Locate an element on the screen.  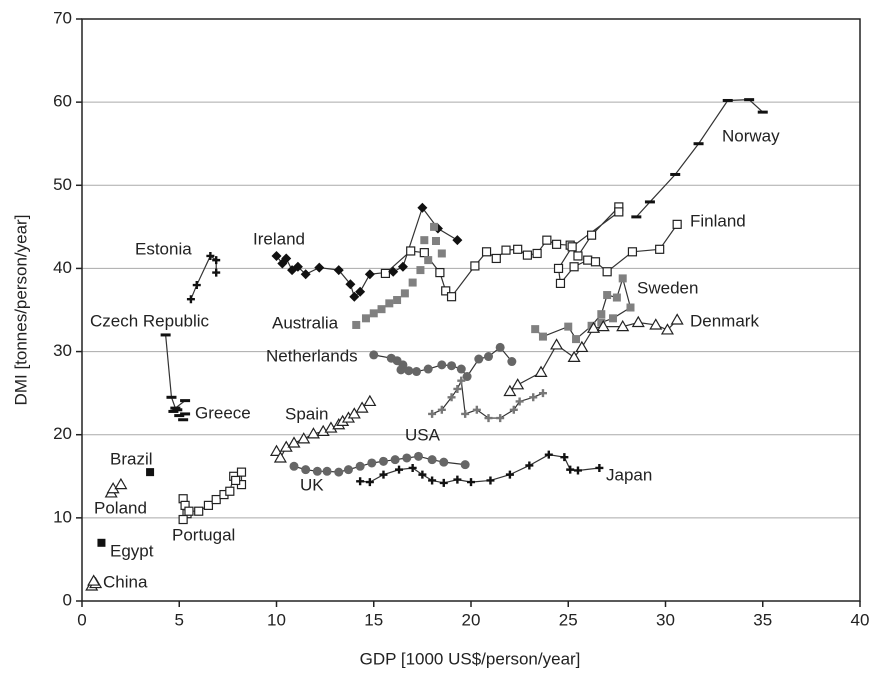
y-tick-label: 10 is located at coordinates (62, 516).